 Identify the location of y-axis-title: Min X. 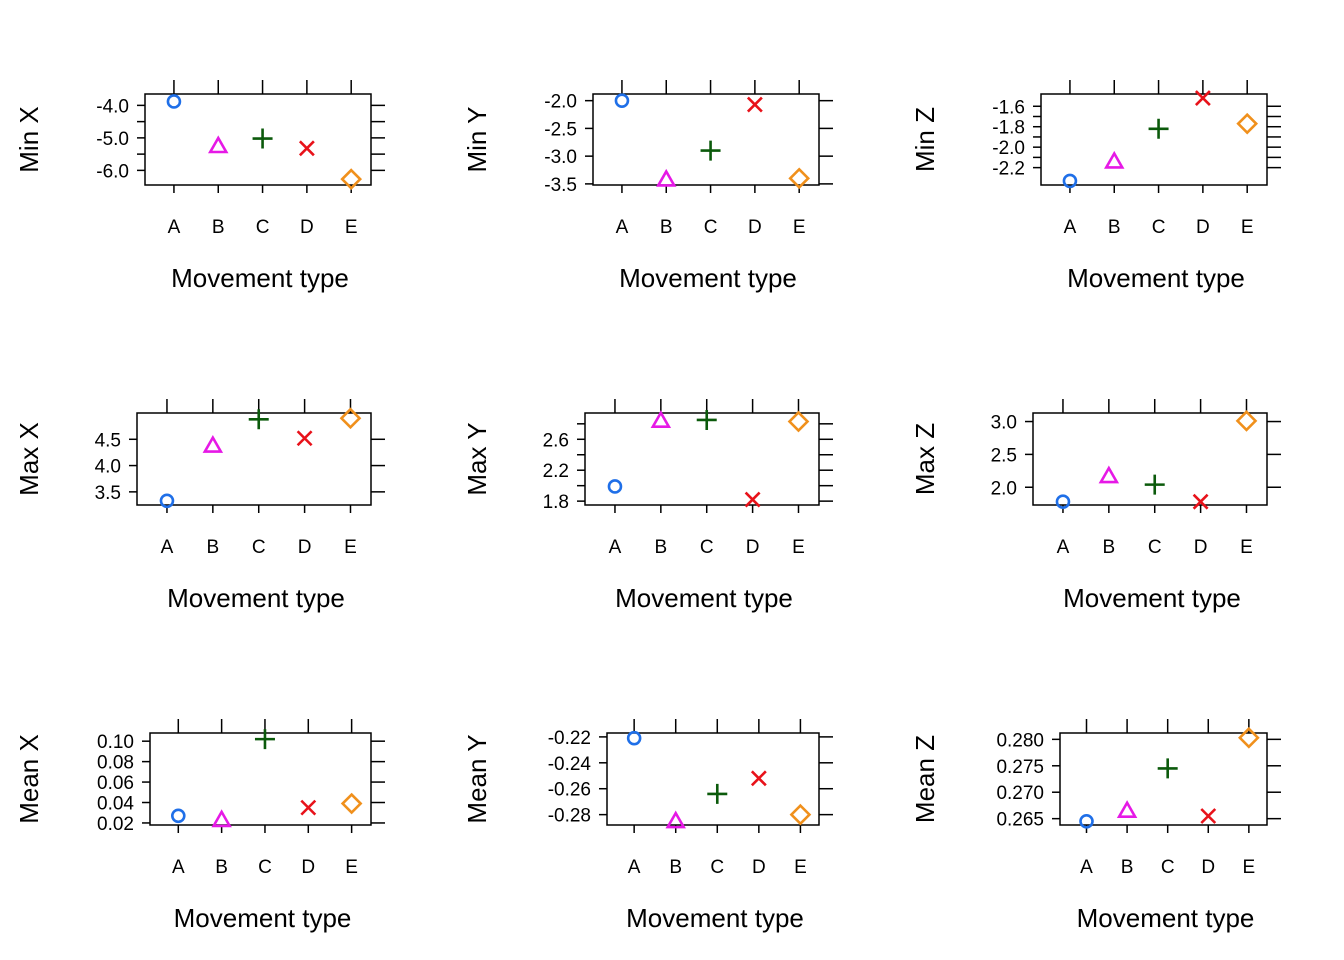
(29, 139).